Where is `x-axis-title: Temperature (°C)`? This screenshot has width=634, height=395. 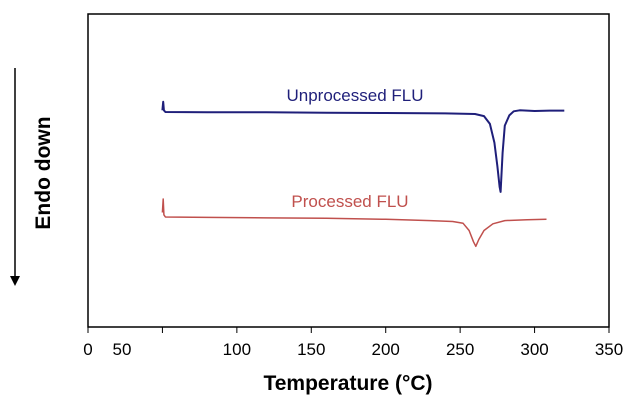
x-axis-title: Temperature (°C) is located at coordinates (347, 383).